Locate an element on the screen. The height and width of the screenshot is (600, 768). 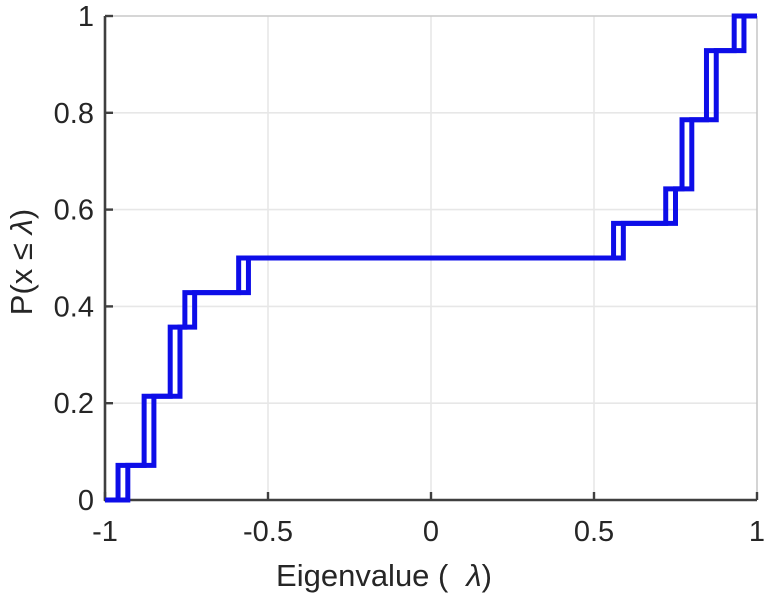
y-axis-label: P(x ≤ λ) is located at coordinates (21, 262).